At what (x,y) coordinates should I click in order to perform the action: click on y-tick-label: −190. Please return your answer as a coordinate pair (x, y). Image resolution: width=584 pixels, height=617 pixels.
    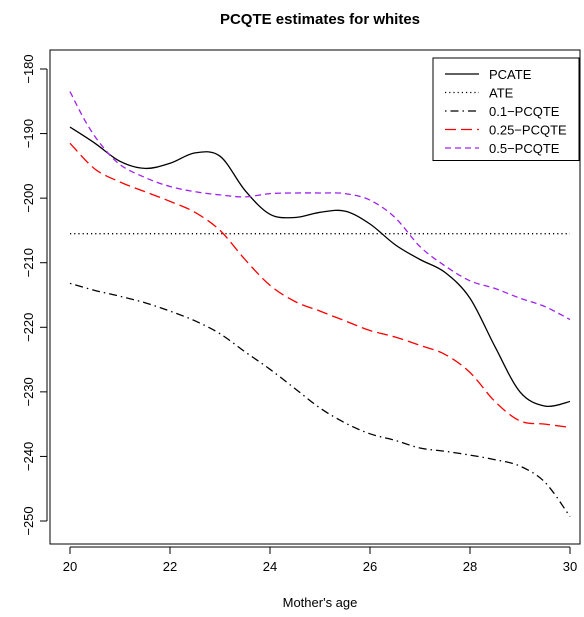
    Looking at the image, I should click on (28, 133).